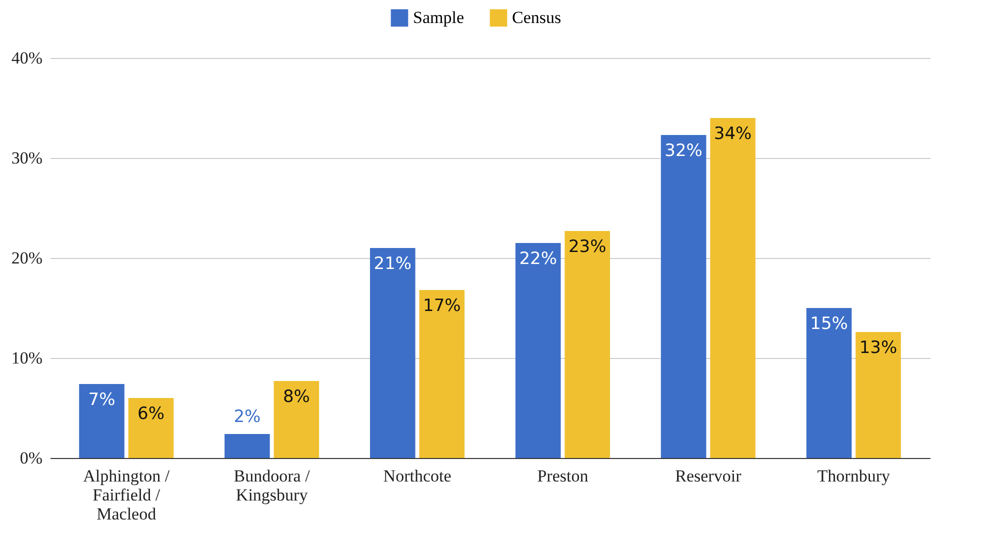  What do you see at coordinates (417, 476) in the screenshot?
I see `x-tick-label: Northcote` at bounding box center [417, 476].